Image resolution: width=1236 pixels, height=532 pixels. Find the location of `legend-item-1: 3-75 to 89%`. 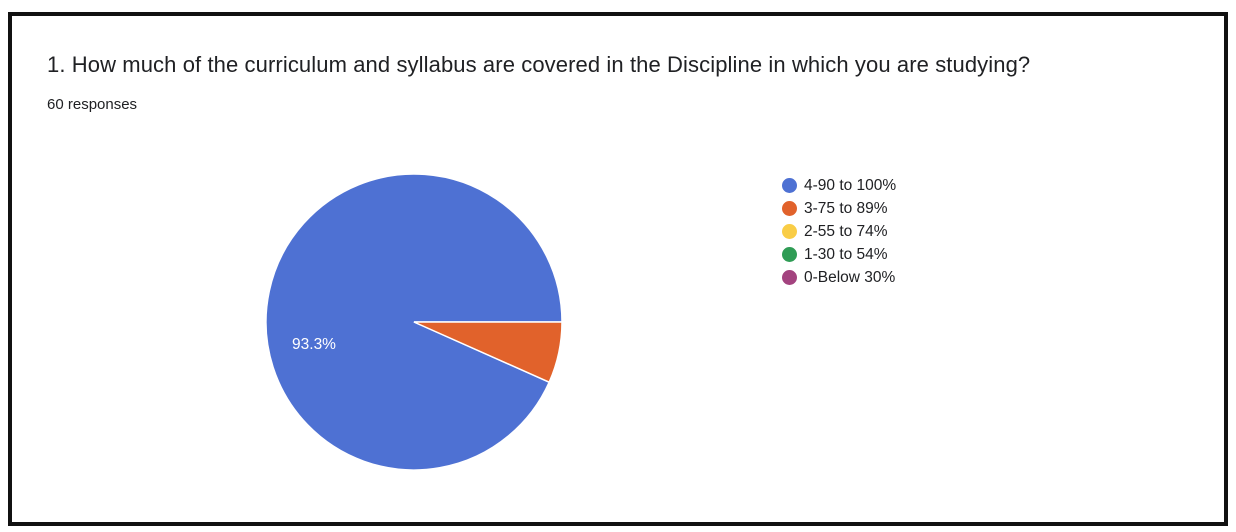

legend-item-1: 3-75 to 89% is located at coordinates (839, 208).